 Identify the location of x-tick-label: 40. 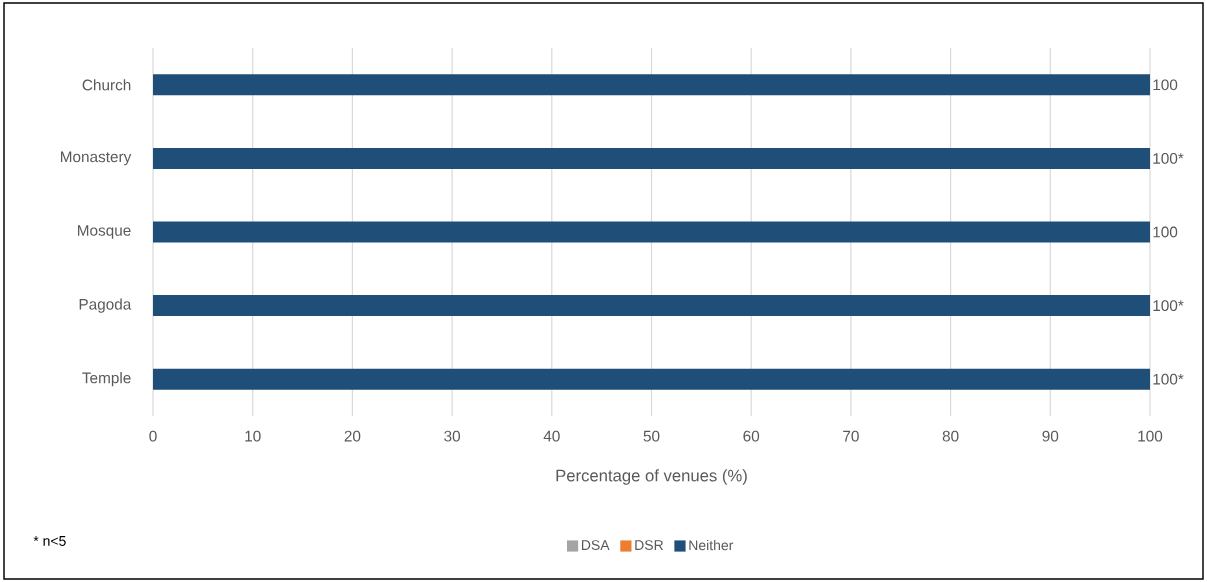
(551, 436).